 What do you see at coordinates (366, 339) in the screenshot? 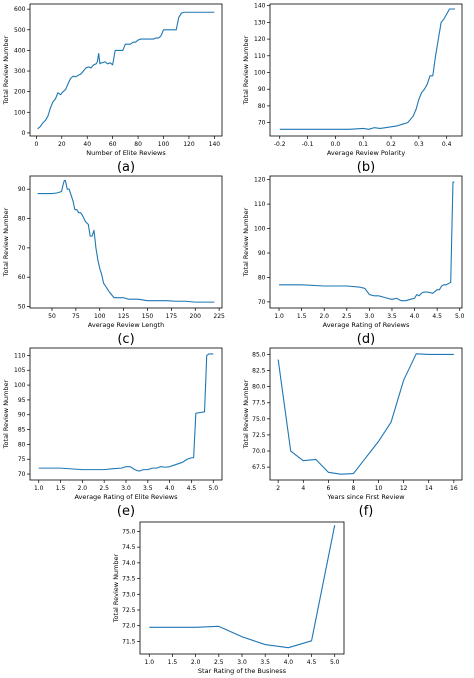
I see `panel-label: (d)` at bounding box center [366, 339].